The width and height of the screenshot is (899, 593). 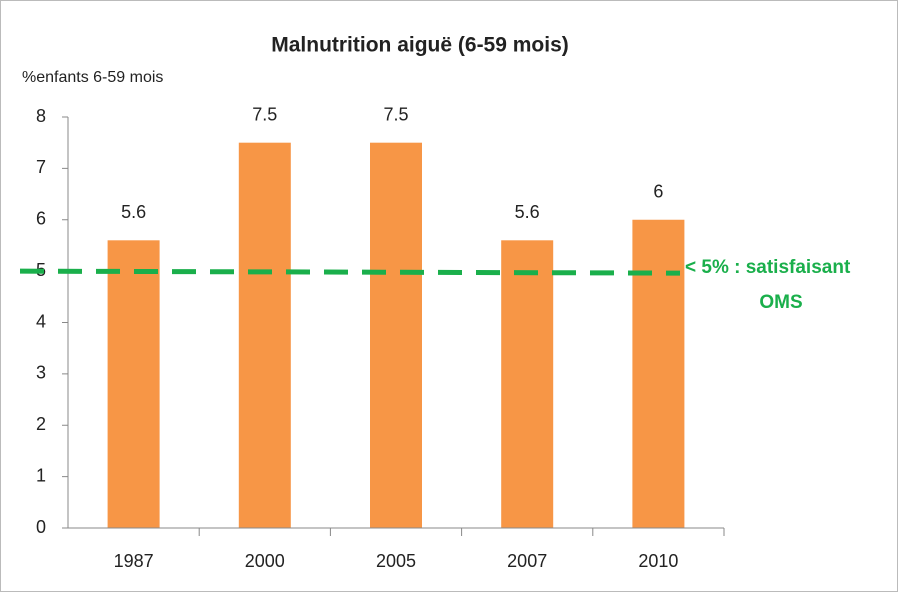 What do you see at coordinates (41, 167) in the screenshot?
I see `y-tick-label: 7` at bounding box center [41, 167].